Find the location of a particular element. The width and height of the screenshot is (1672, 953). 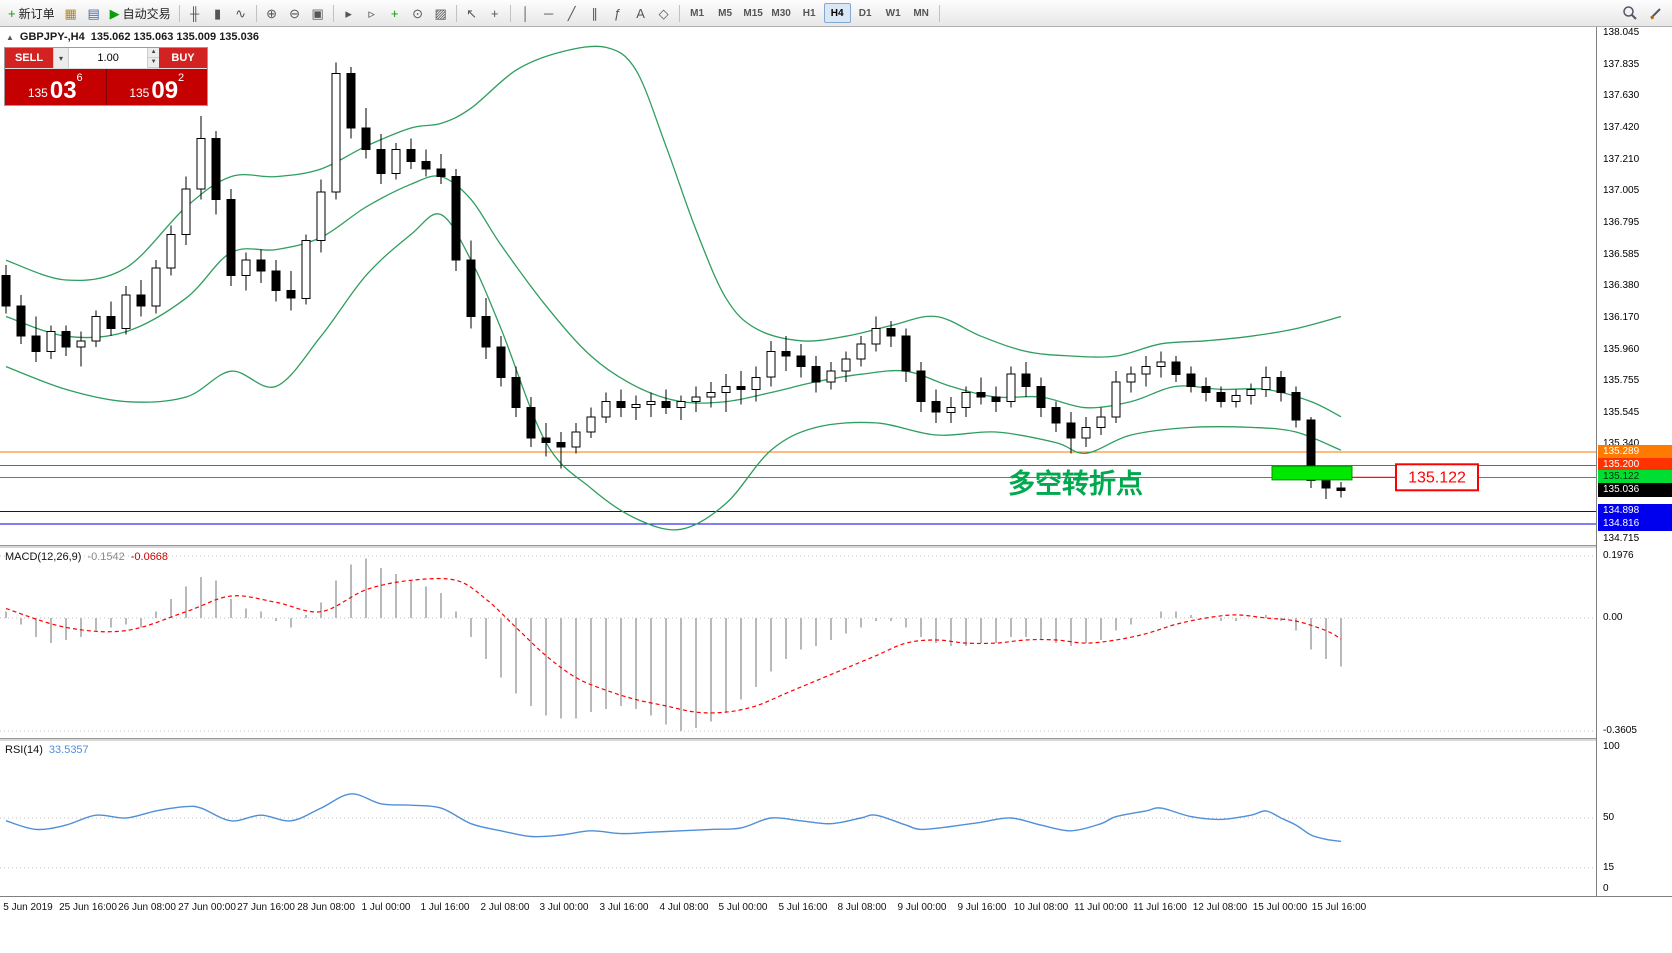

fibonacci-retracement-button: ƒ is located at coordinates (618, 13).